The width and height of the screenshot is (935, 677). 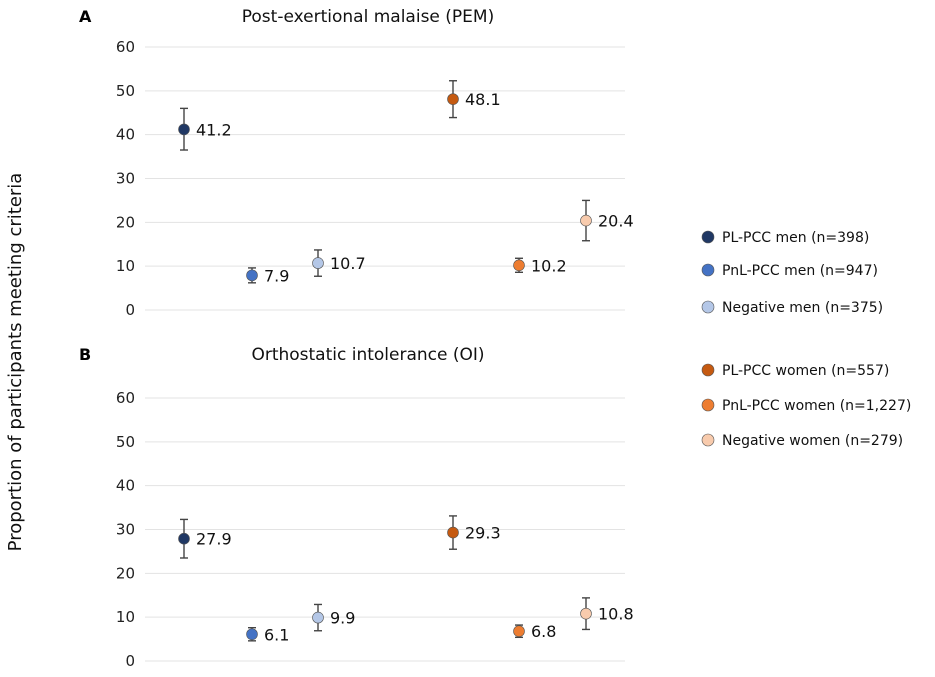 What do you see at coordinates (367, 355) in the screenshot?
I see `panel-title-b: Orthostatic intolerance (OI)` at bounding box center [367, 355].